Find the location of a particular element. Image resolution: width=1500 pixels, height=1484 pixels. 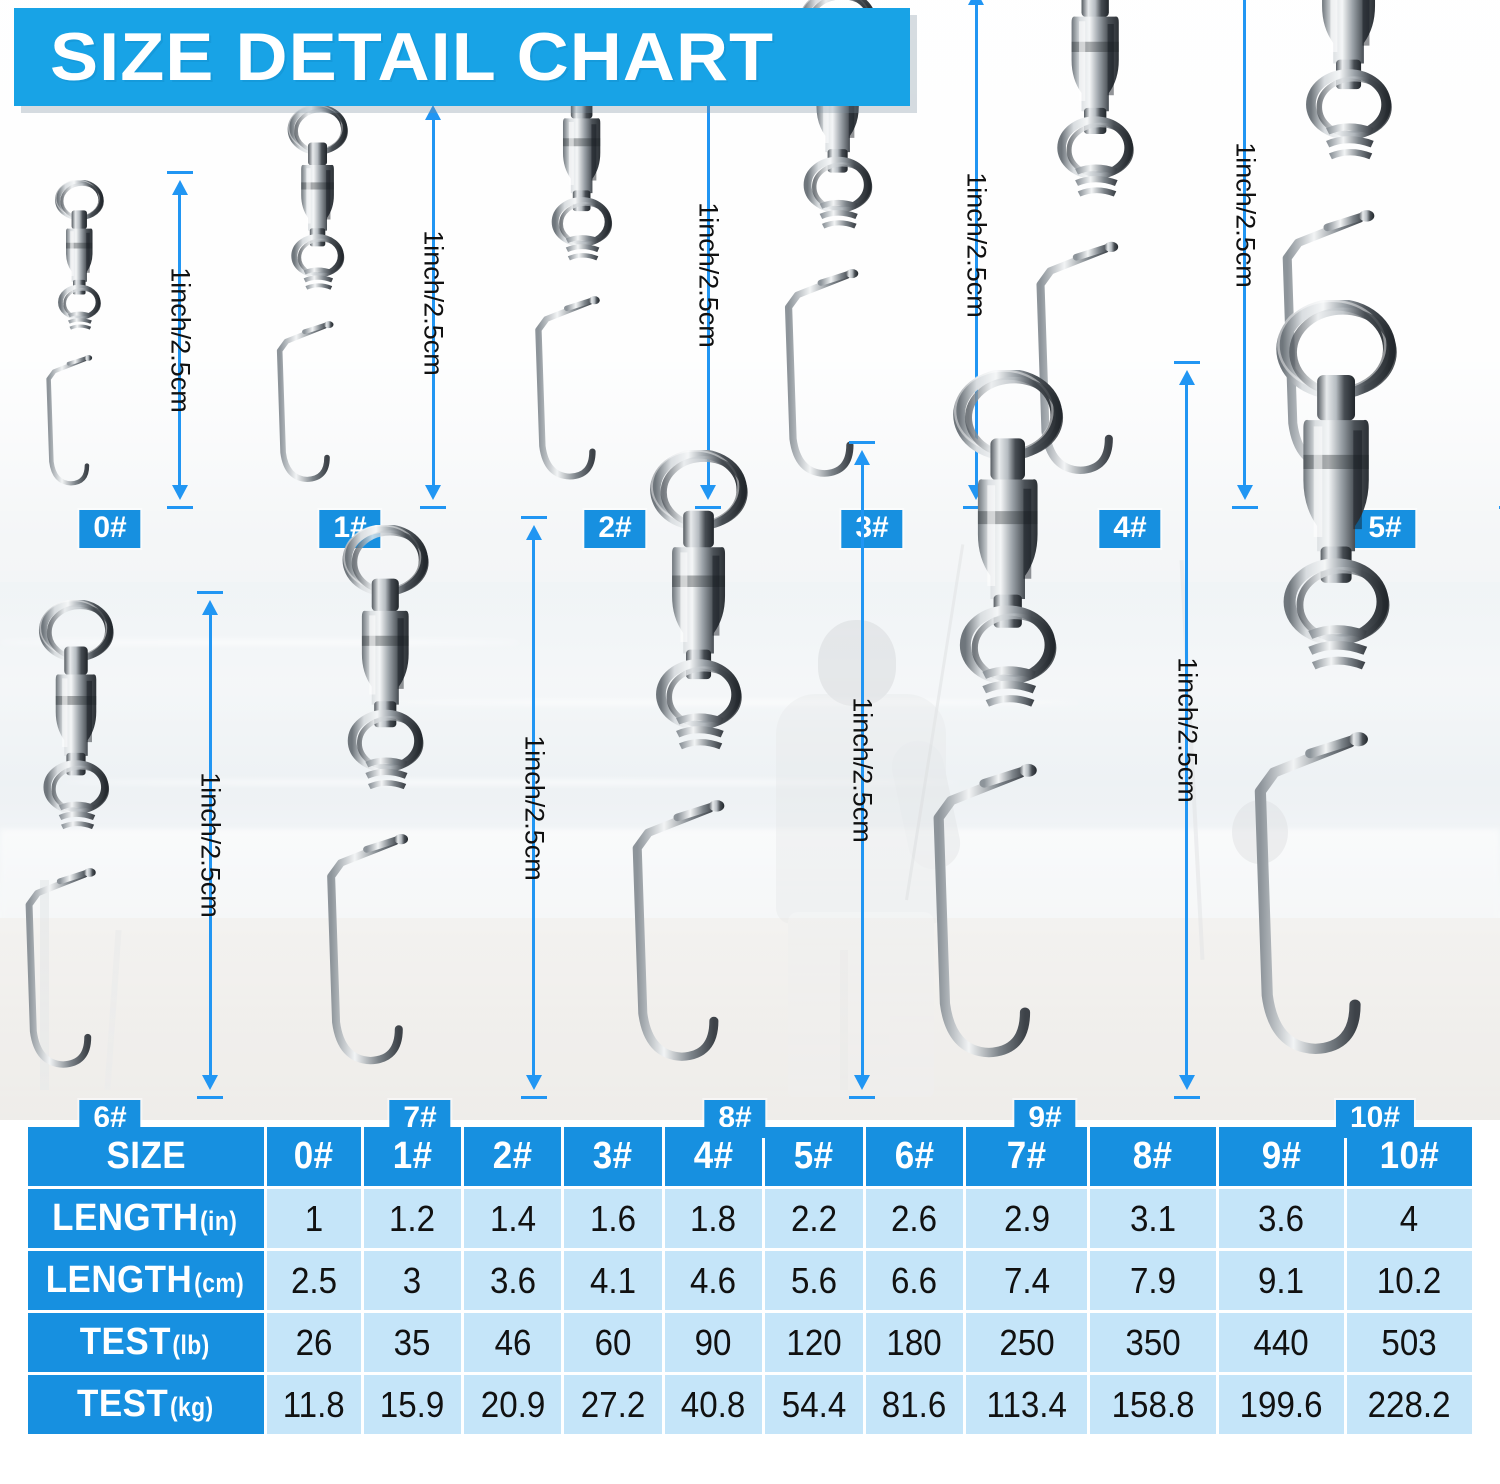

table-cell: 2.2 is located at coordinates (814, 1218).